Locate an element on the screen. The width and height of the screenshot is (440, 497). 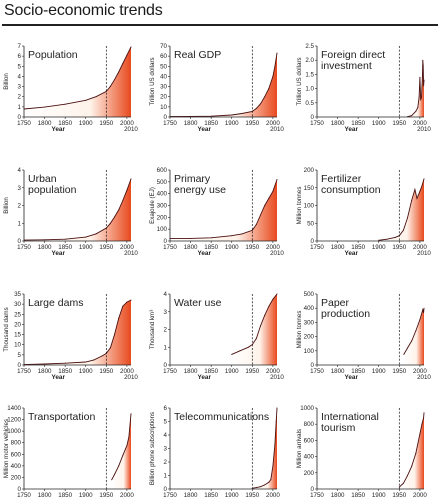
y-tick-label: 500 is located at coordinates (162, 182).